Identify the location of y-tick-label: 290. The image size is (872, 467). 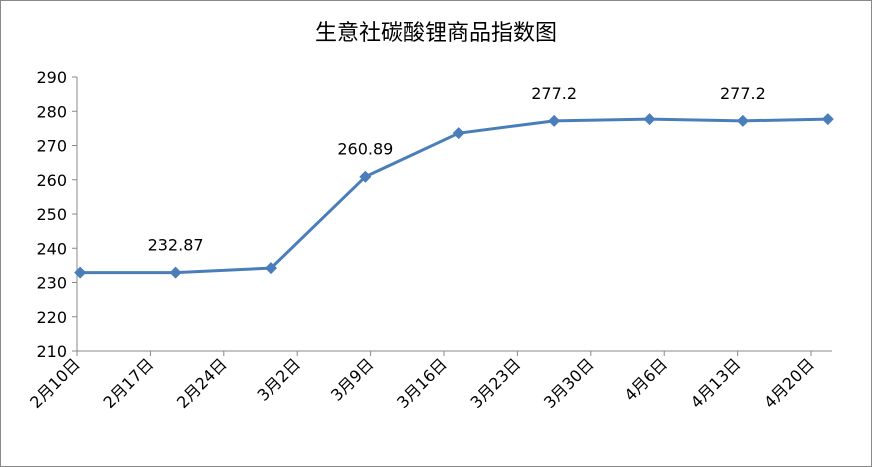
(51, 77).